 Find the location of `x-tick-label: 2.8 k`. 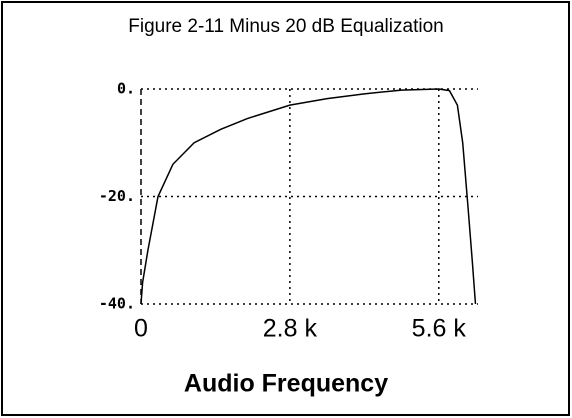

x-tick-label: 2.8 k is located at coordinates (290, 329).